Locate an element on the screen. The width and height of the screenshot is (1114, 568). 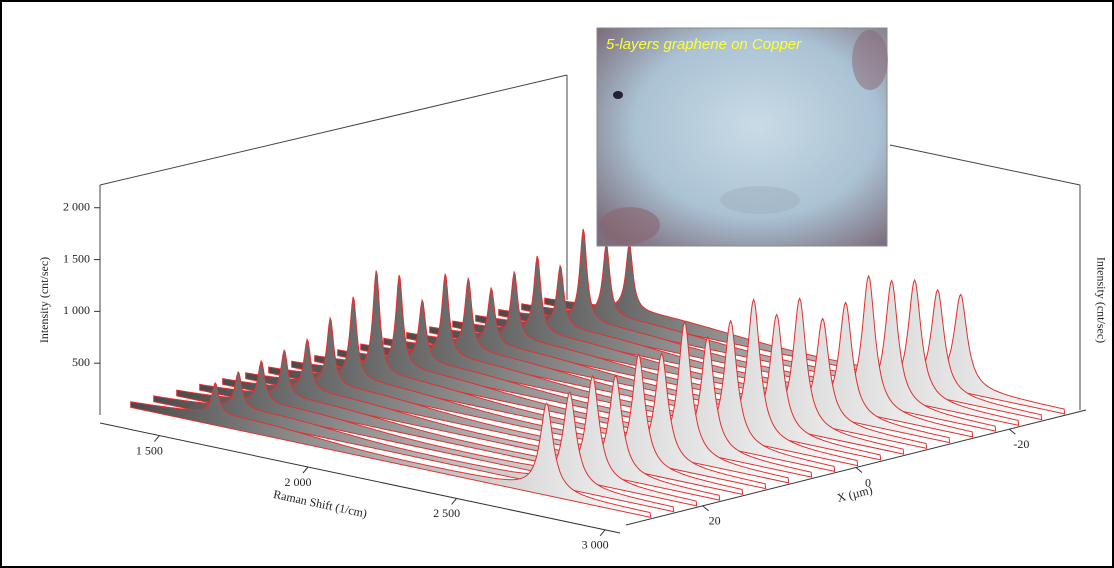
r-axis is located at coordinates (360, 478).